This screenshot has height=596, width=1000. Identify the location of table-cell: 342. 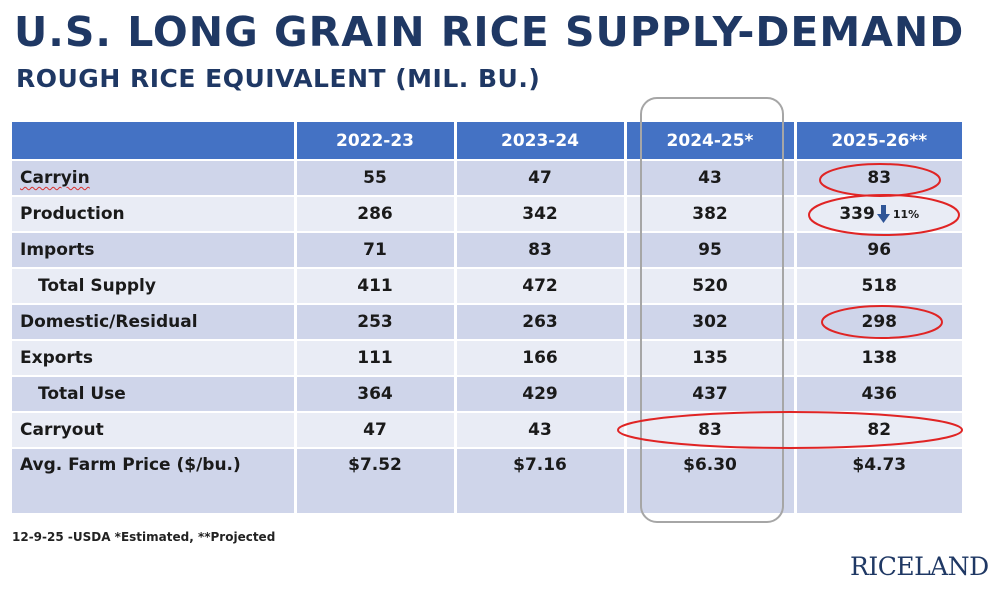
(541, 213).